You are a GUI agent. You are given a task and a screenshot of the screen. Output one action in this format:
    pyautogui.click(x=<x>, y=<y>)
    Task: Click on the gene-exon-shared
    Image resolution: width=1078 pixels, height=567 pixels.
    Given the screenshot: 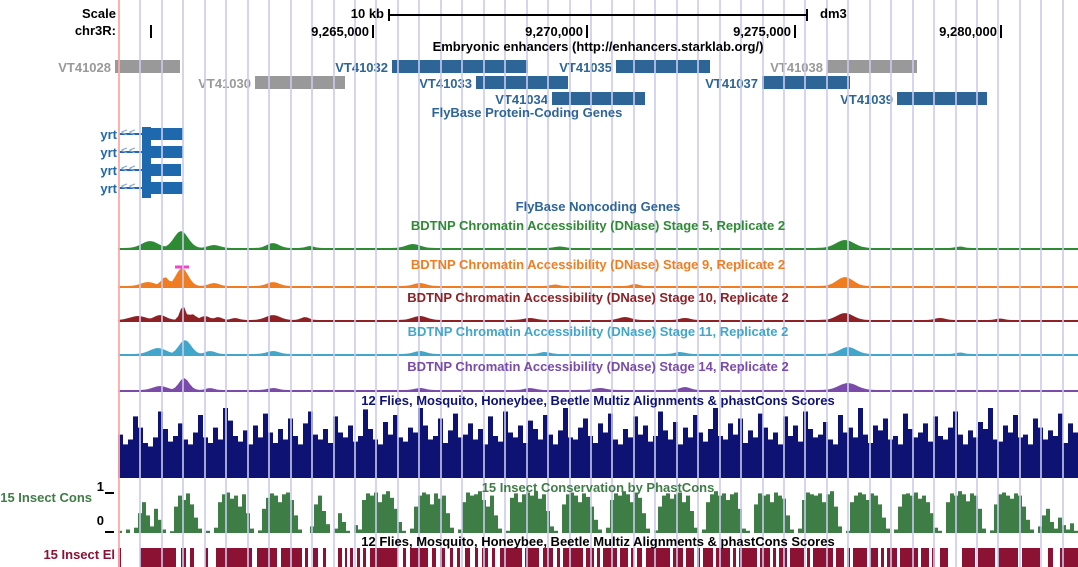 What is the action you would take?
    pyautogui.click(x=146, y=162)
    